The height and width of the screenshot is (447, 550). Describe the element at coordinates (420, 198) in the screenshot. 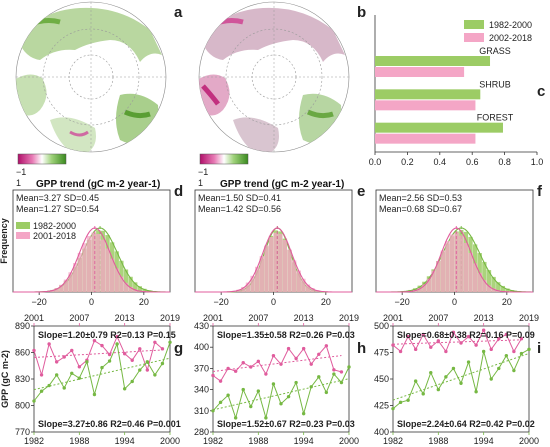

I see `chart-f-stats-0: Mean=2.56 SD=0.53` at that location.